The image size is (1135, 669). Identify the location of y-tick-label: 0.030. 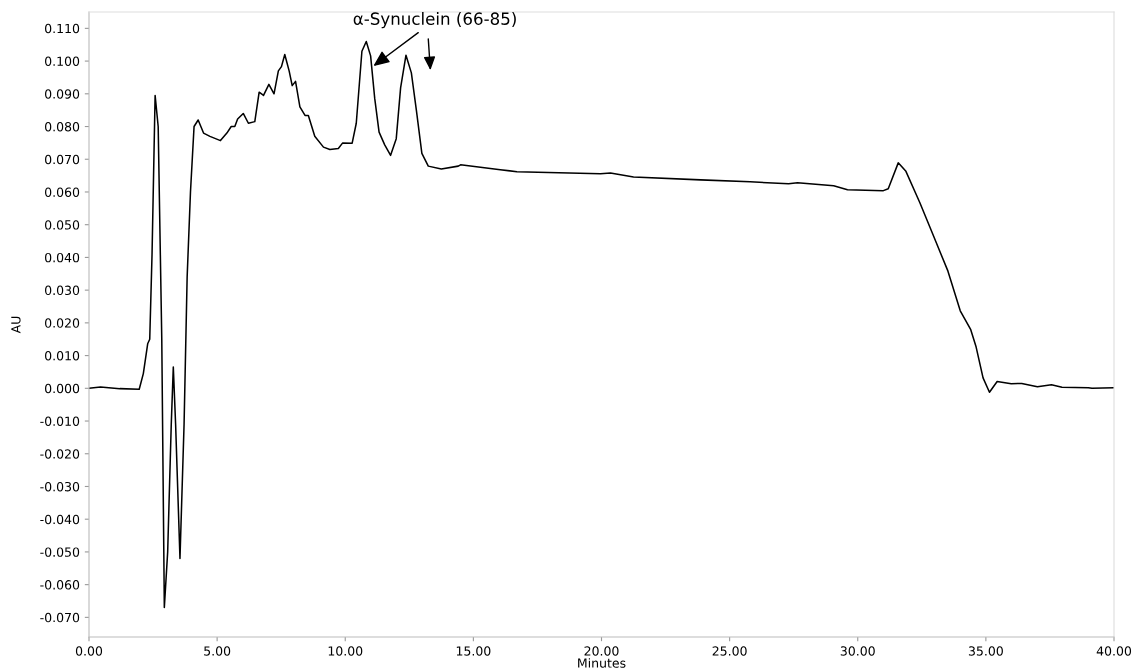
(62, 290).